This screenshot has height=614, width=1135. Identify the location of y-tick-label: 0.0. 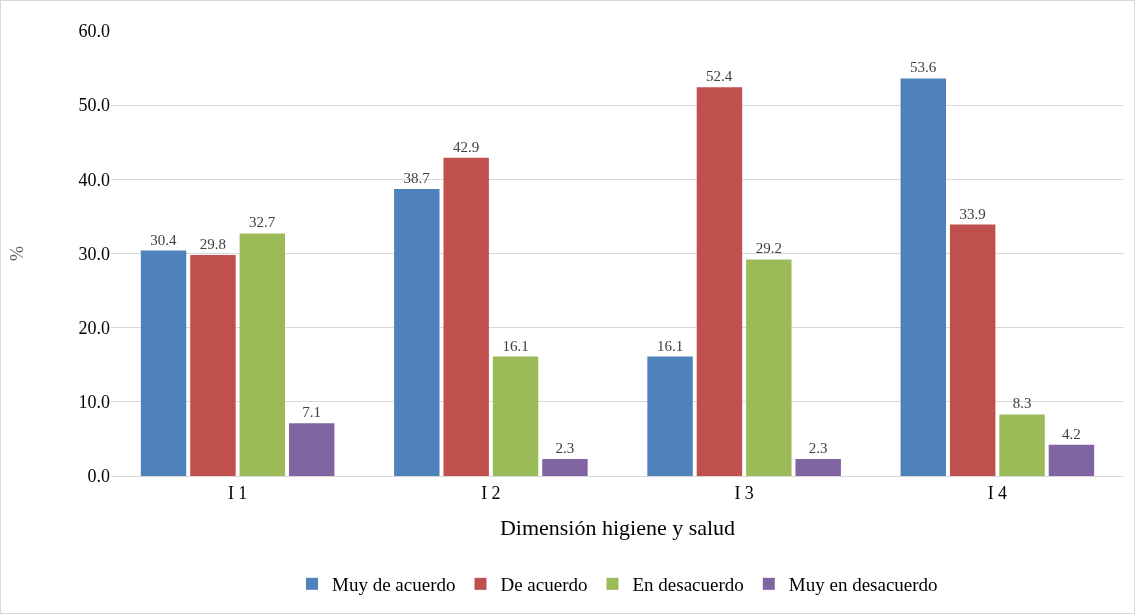
(98, 476).